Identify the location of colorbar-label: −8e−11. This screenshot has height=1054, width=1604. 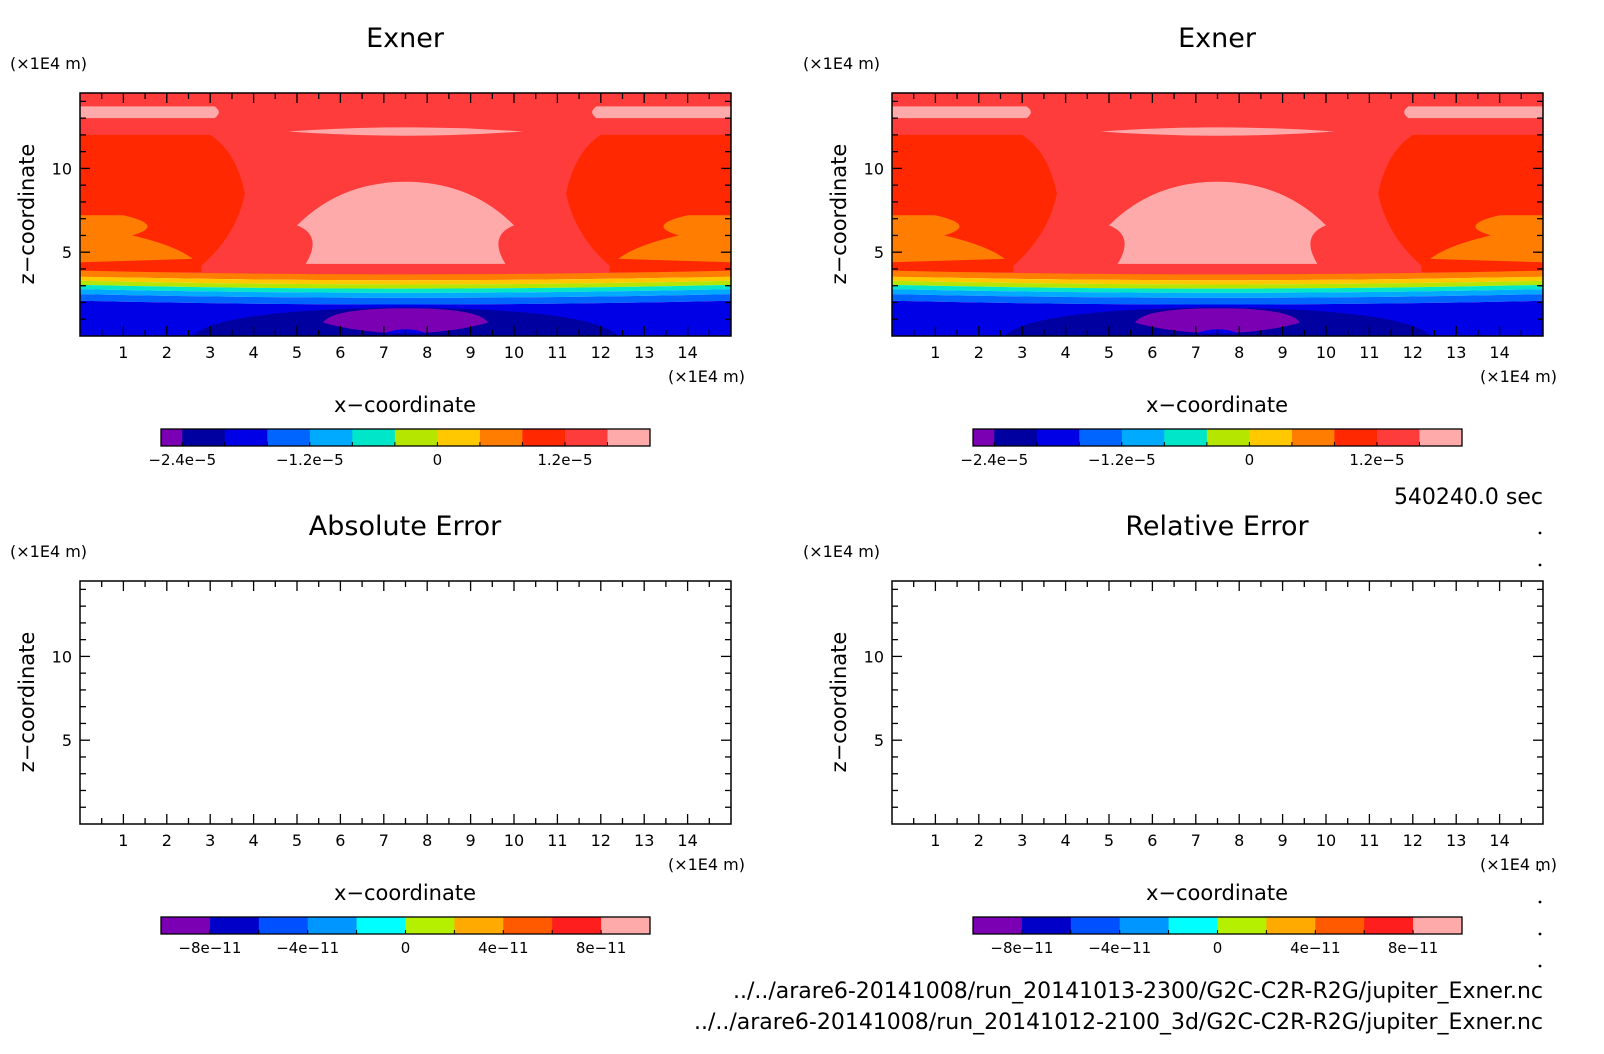
(209, 948).